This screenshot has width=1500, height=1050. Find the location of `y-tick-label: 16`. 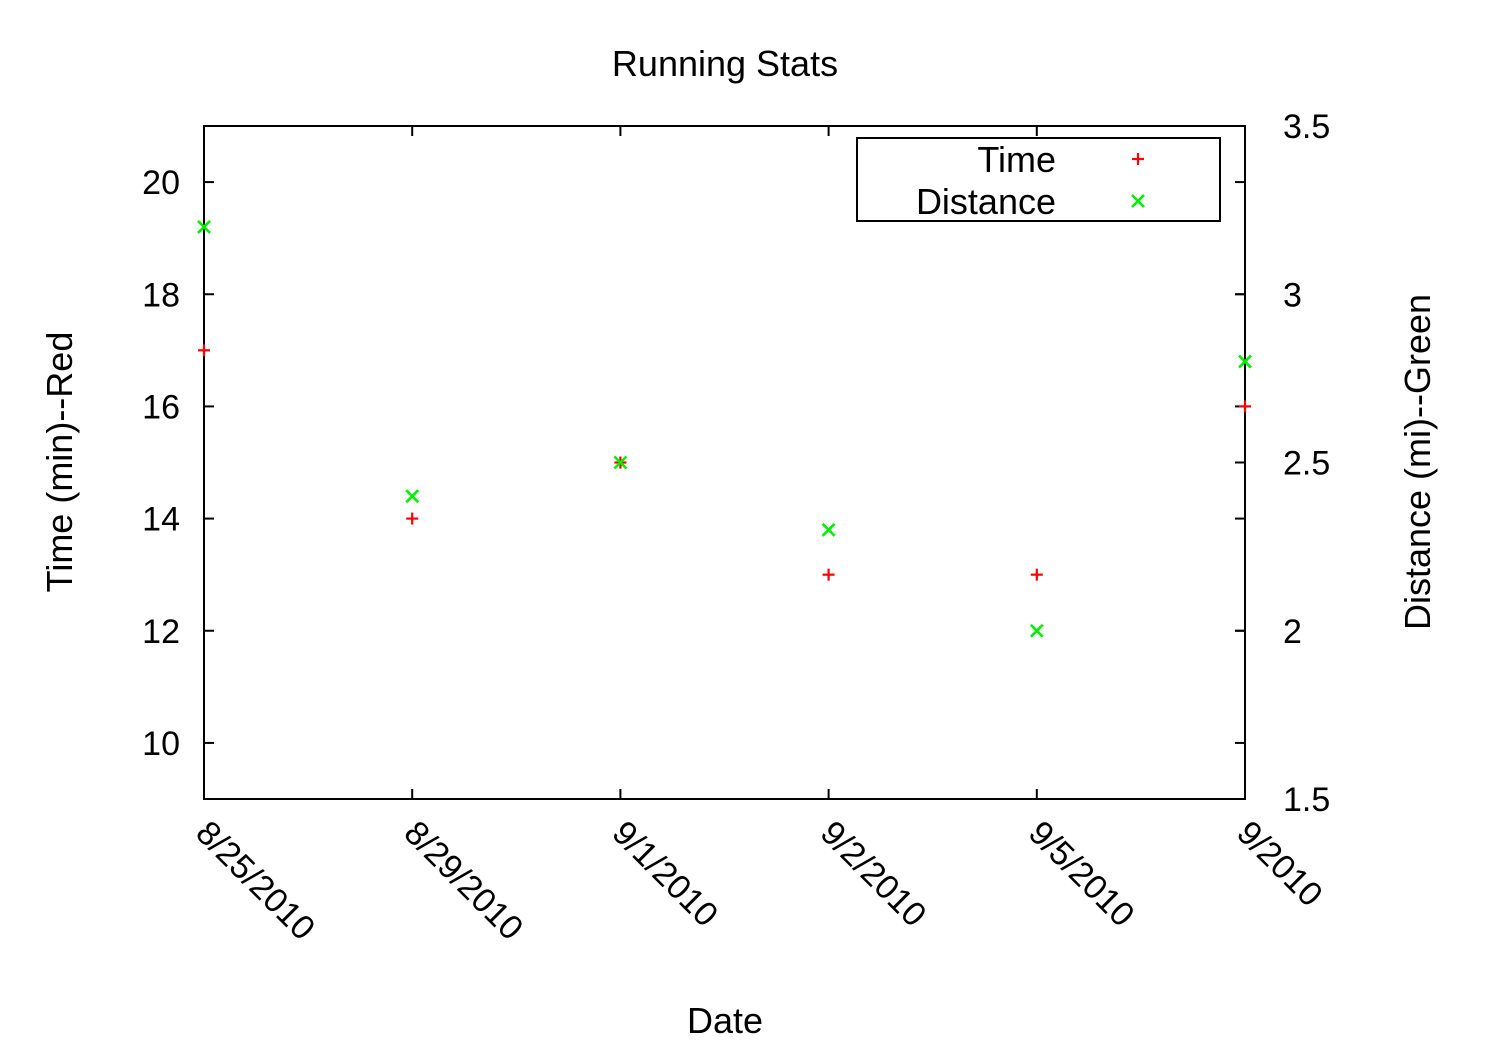

y-tick-label: 16 is located at coordinates (161, 407).